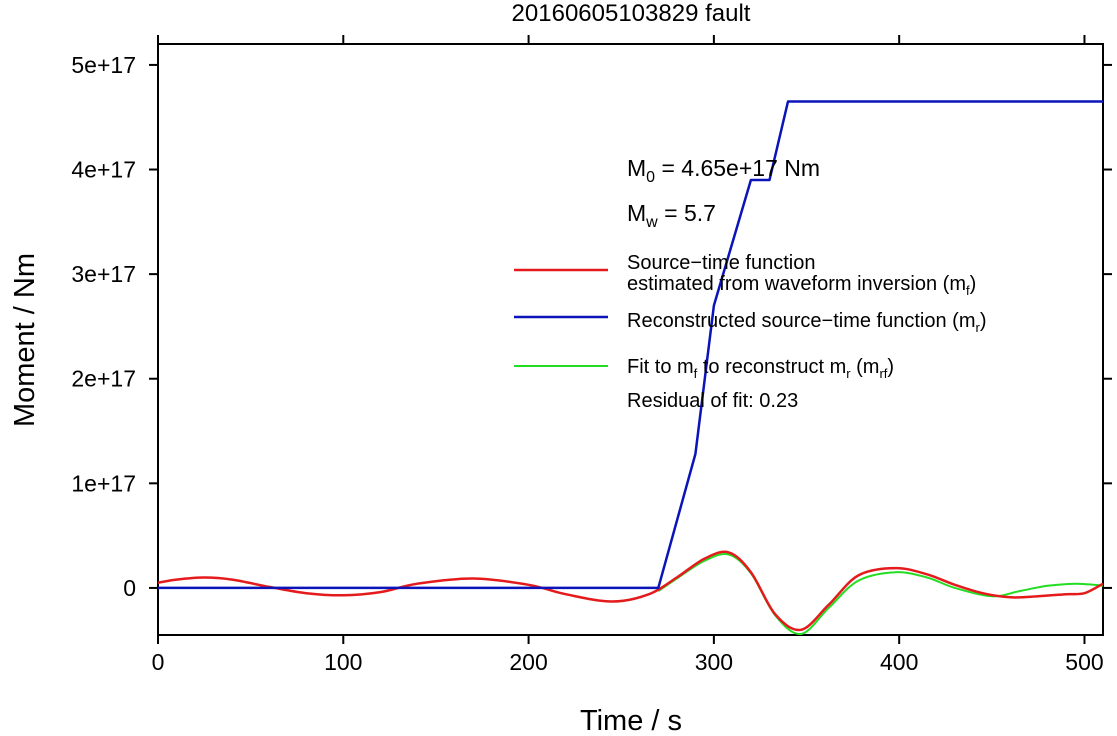 The image size is (1117, 736). What do you see at coordinates (651, 222) in the screenshot?
I see `mw-sub: w` at bounding box center [651, 222].